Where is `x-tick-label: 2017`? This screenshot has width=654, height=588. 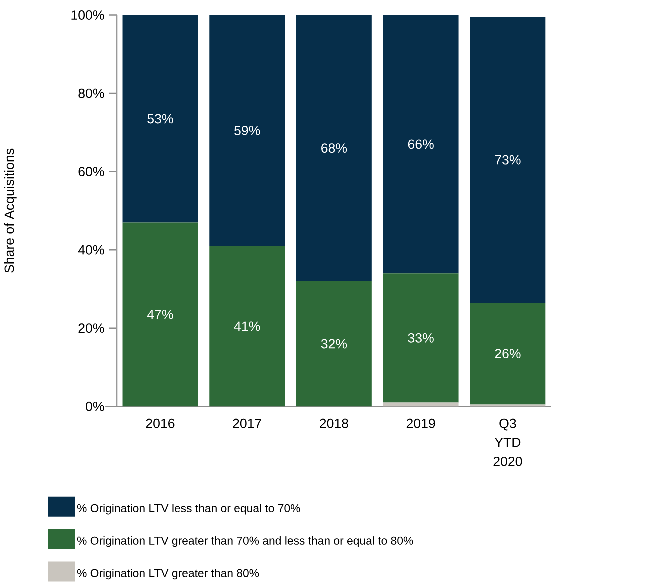
x-tick-label: 2017 is located at coordinates (247, 423).